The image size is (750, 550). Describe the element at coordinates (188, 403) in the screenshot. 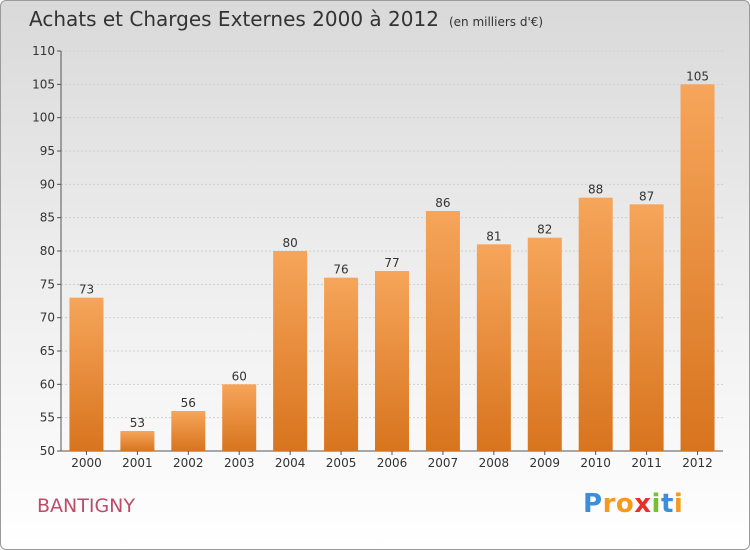

I see `bar-value-label: 56` at that location.